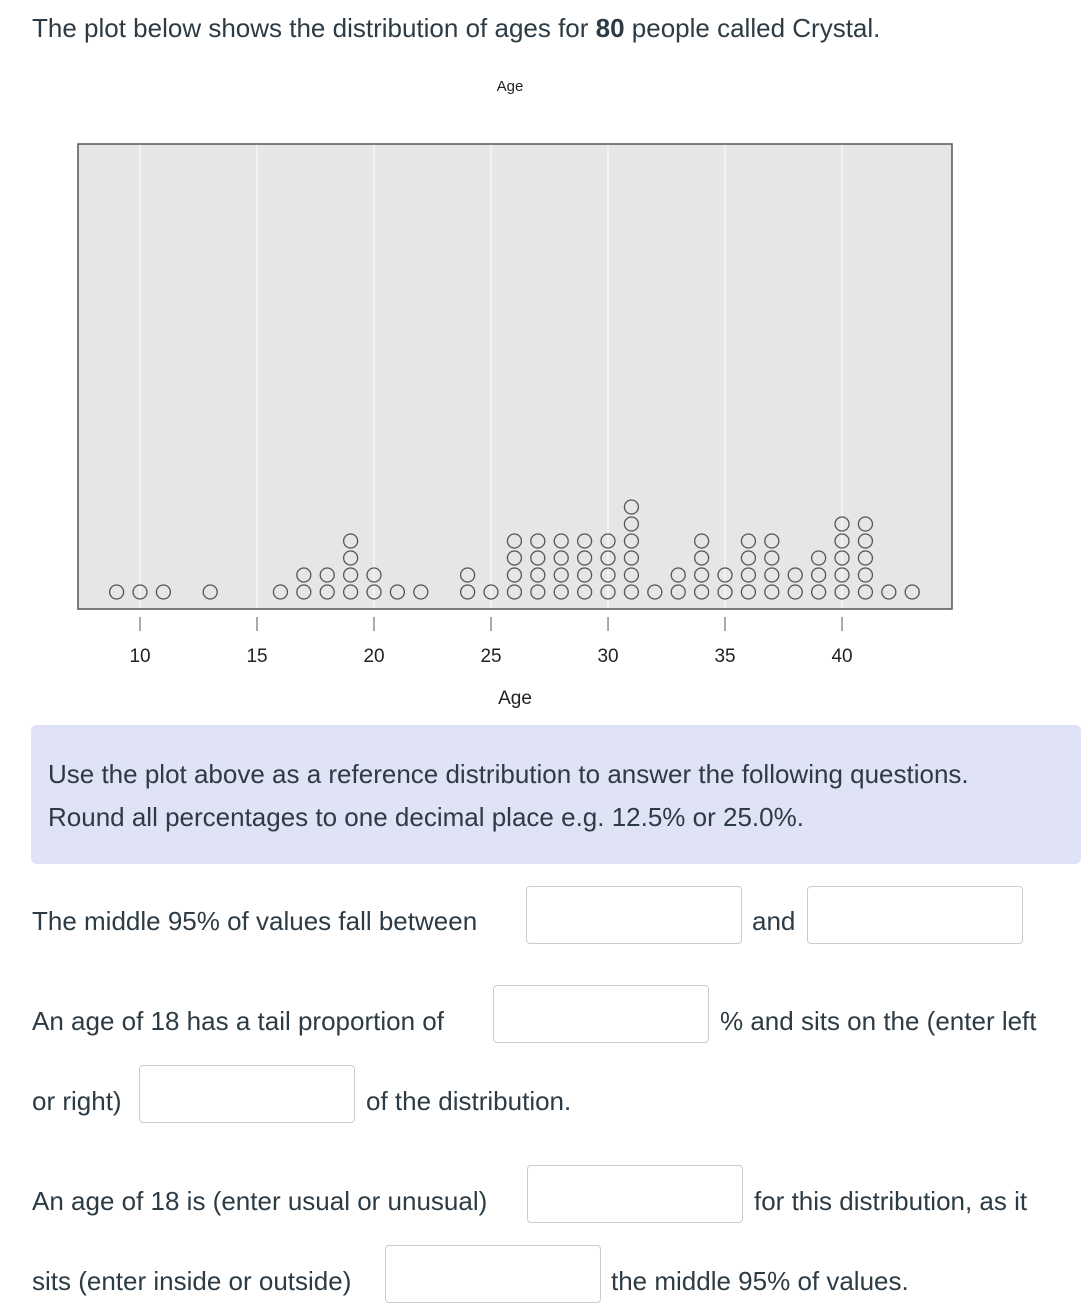  What do you see at coordinates (490, 656) in the screenshot?
I see `x-tick-label: 25` at bounding box center [490, 656].